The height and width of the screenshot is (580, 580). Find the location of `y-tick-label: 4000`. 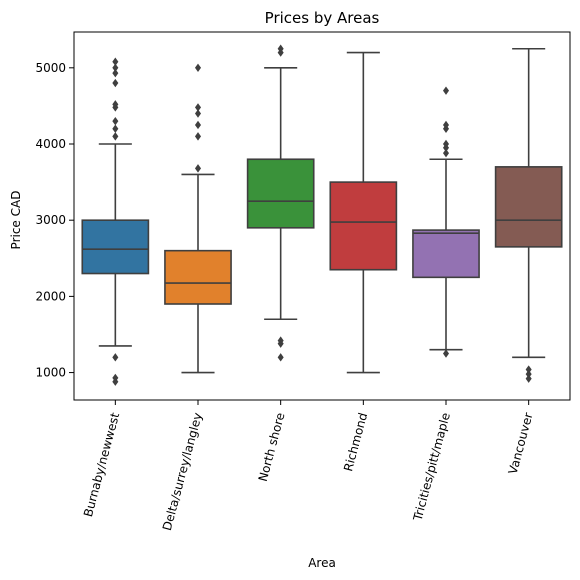

y-tick-label: 4000 is located at coordinates (50, 144).